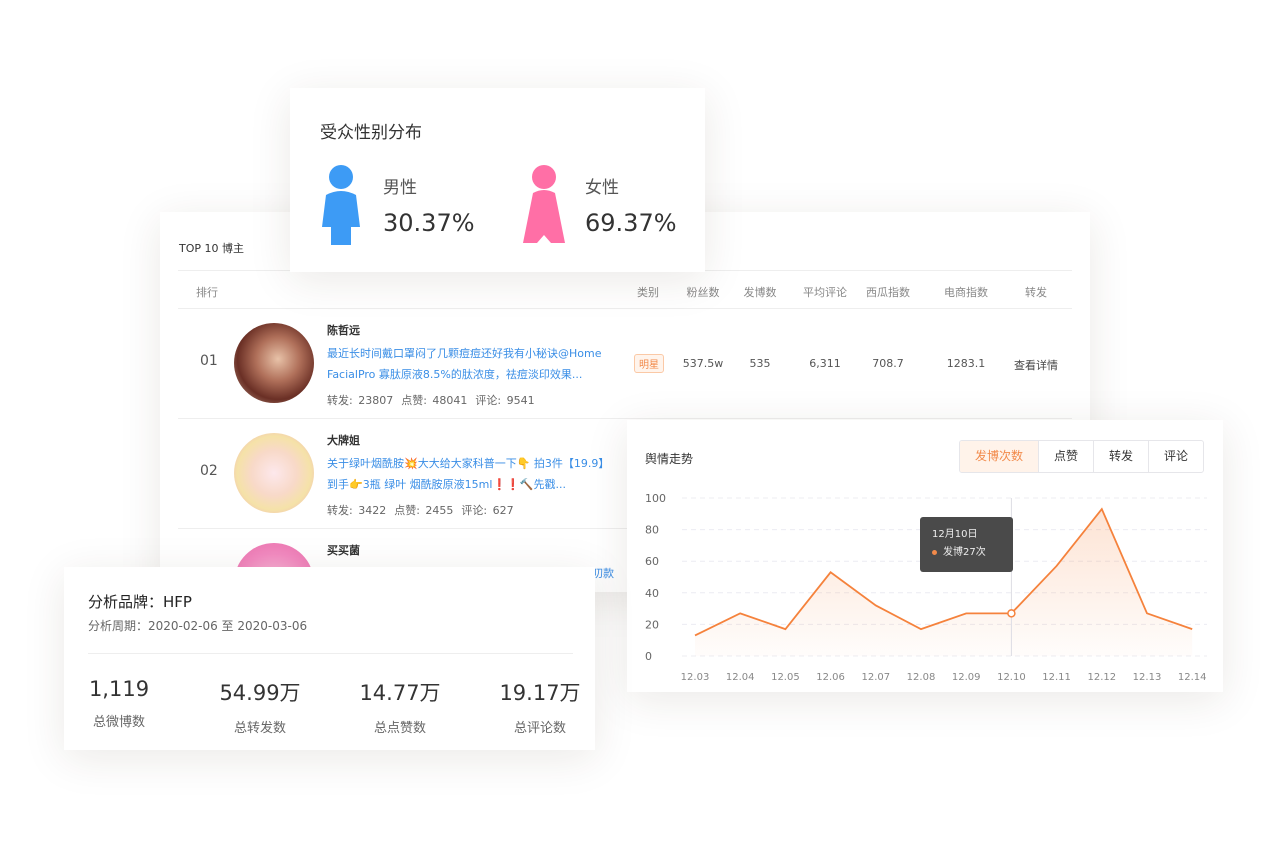  I want to click on rank: 01, so click(209, 361).